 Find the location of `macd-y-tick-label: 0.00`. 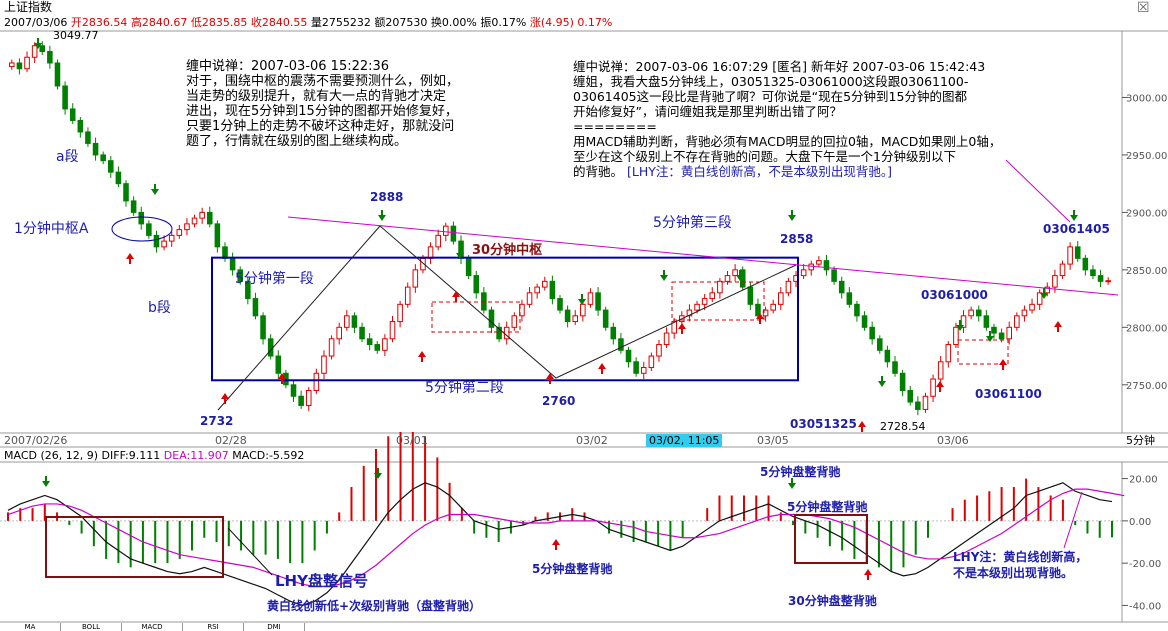

macd-y-tick-label: 0.00 is located at coordinates (1140, 522).